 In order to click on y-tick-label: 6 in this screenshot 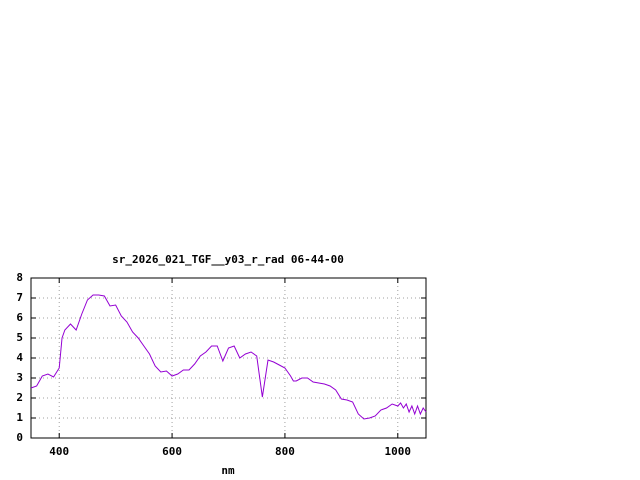, I will do `click(19, 317)`.